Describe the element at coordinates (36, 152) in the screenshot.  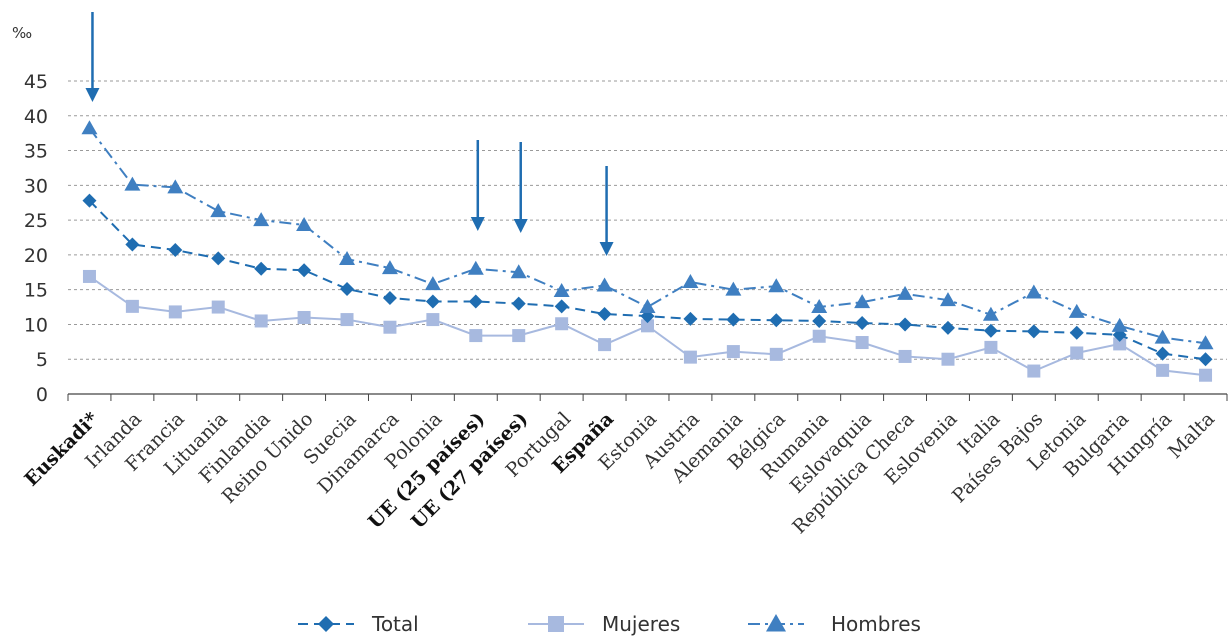
I see `y-tick-label: 35` at that location.